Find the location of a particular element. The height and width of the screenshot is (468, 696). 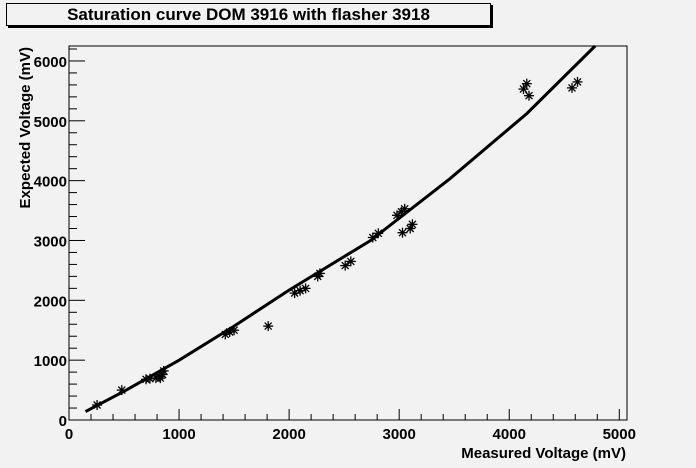

x-tick-label: 3000 is located at coordinates (398, 434).